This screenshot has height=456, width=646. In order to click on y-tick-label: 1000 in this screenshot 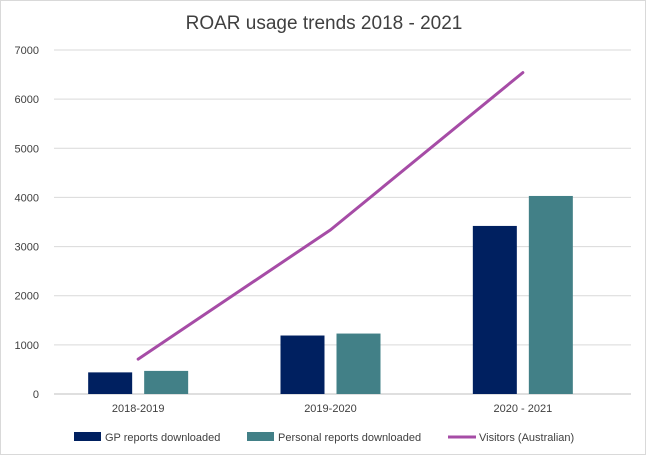, I will do `click(27, 346)`.